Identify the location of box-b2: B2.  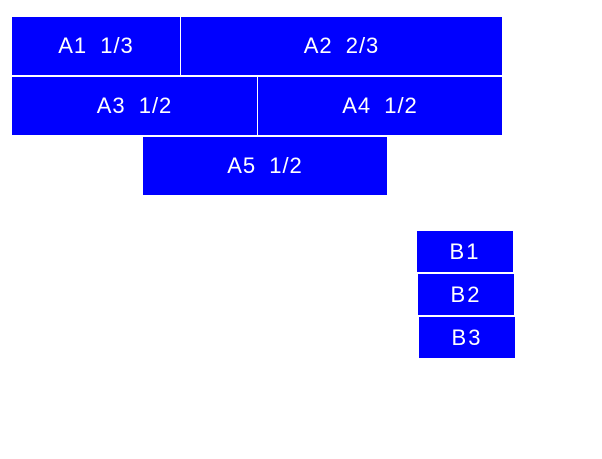
(466, 294).